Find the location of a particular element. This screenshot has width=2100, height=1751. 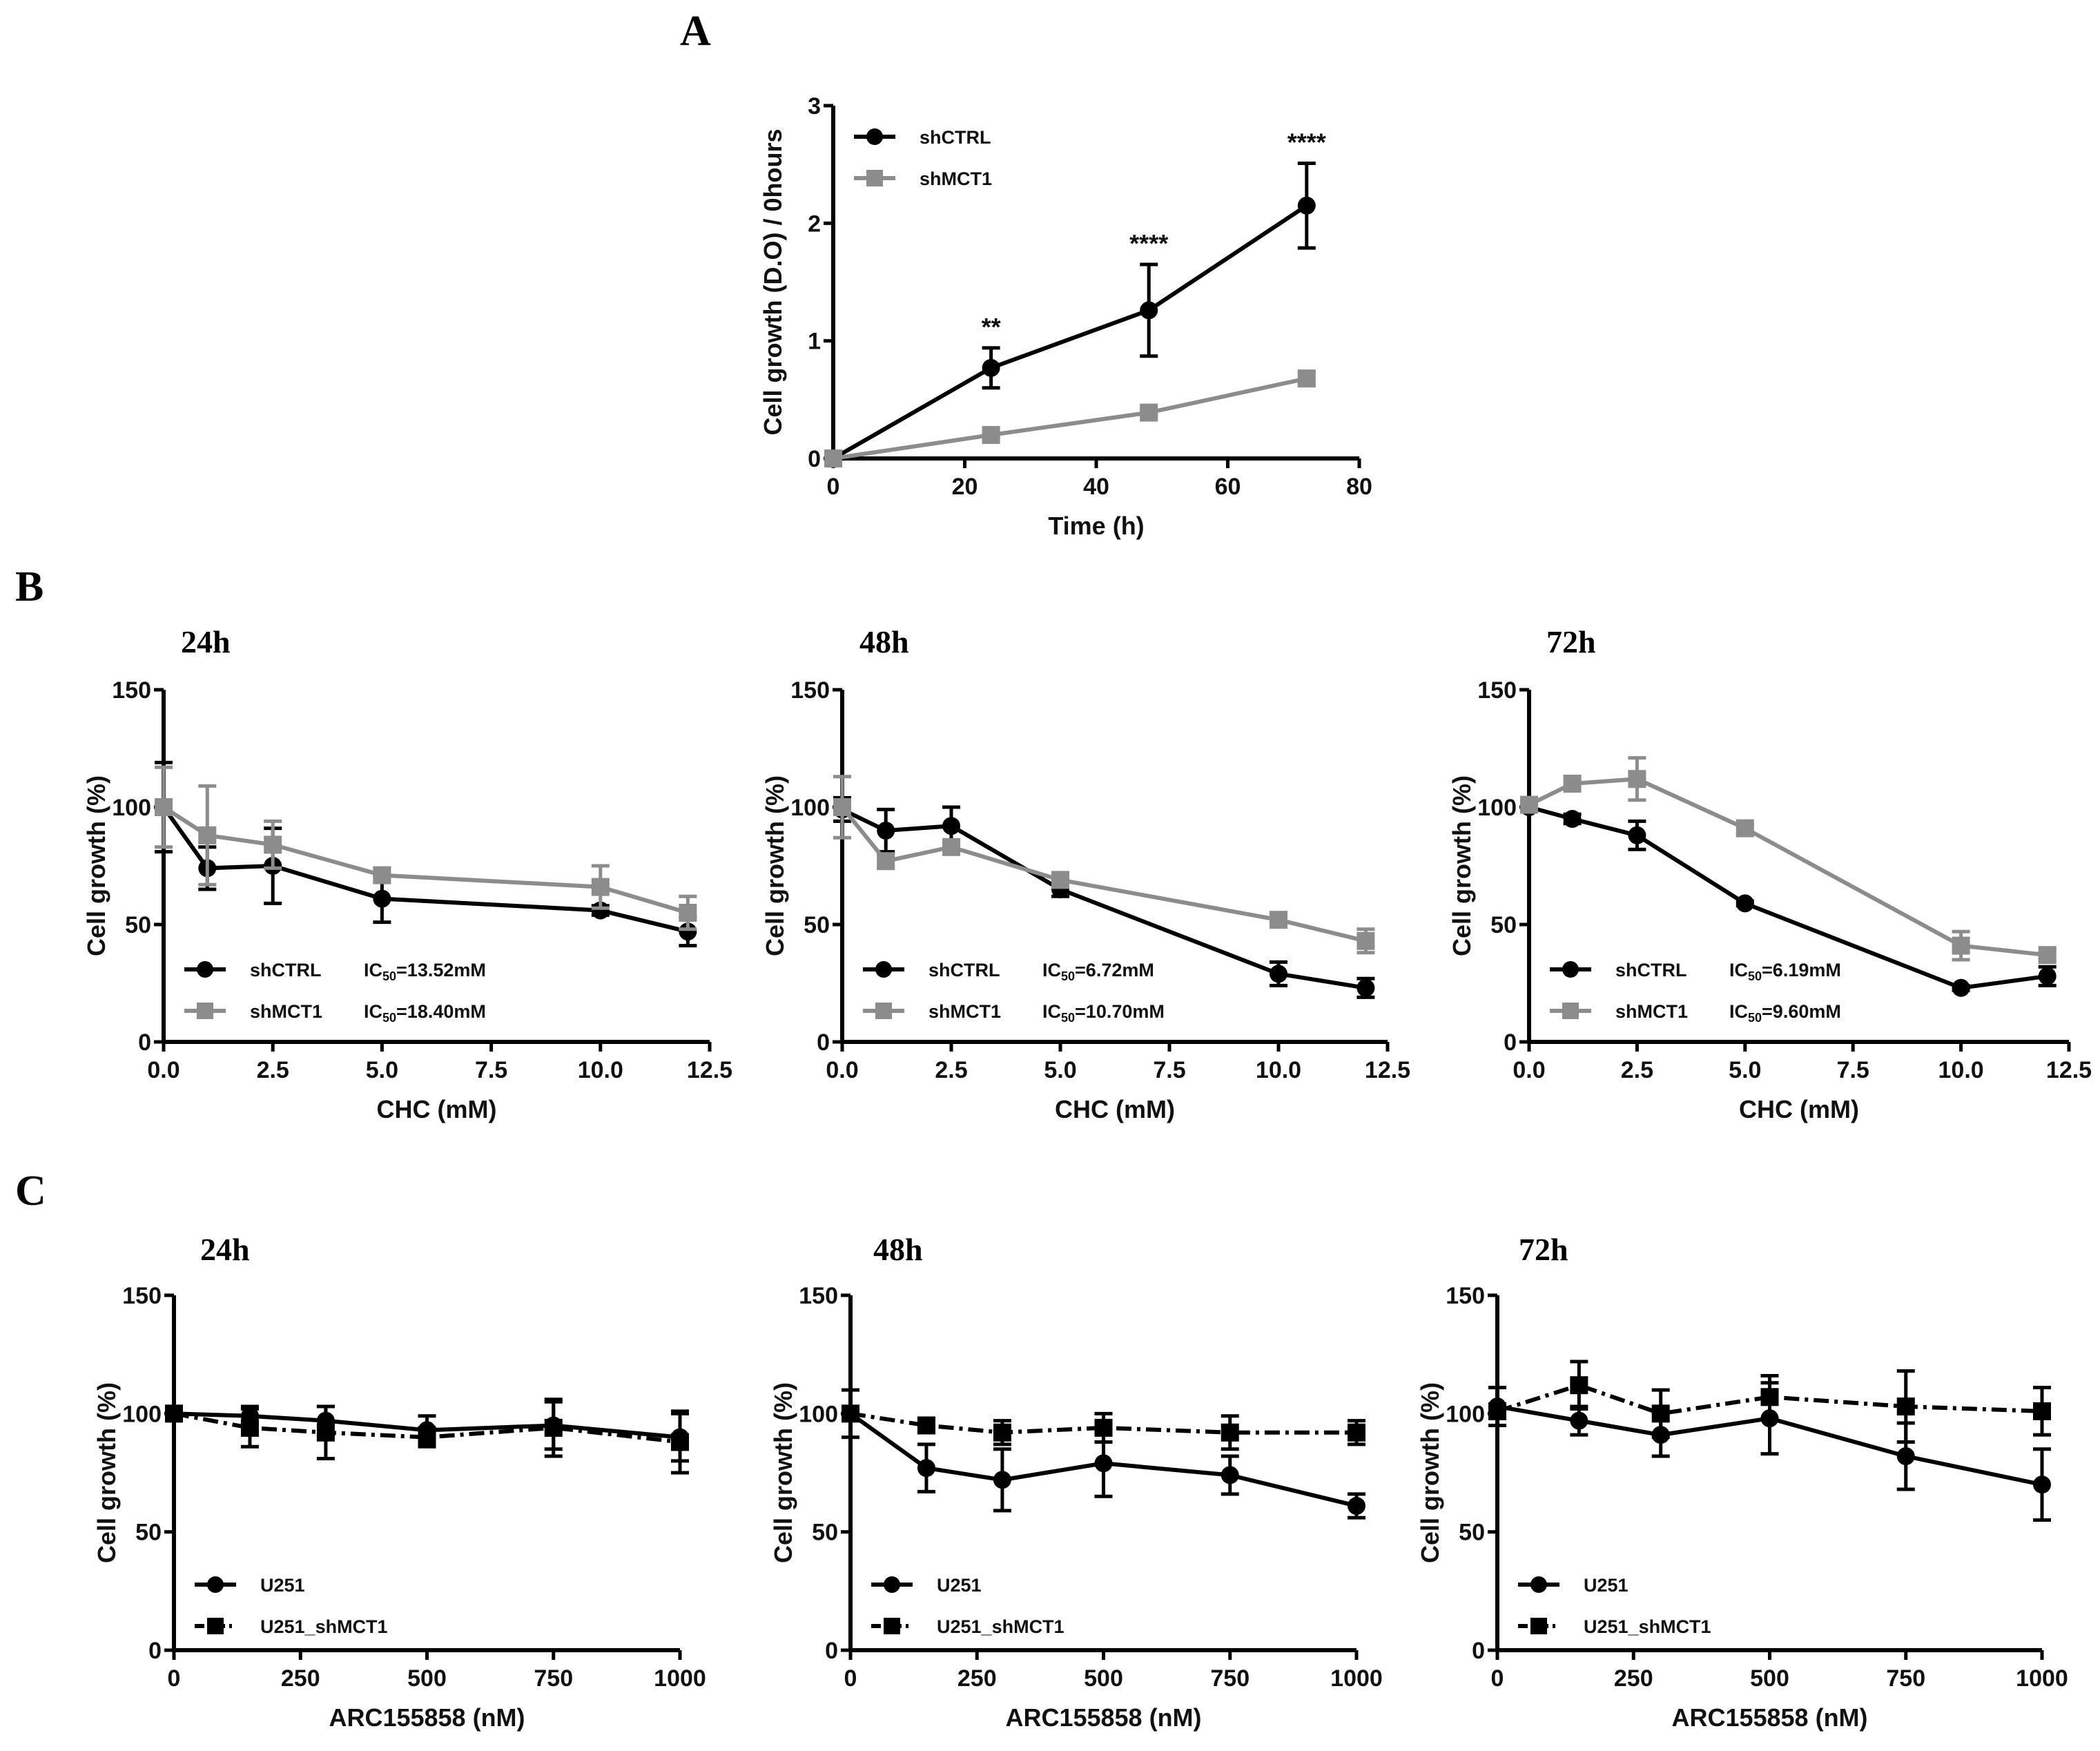

chart-title: 72h is located at coordinates (1571, 641).